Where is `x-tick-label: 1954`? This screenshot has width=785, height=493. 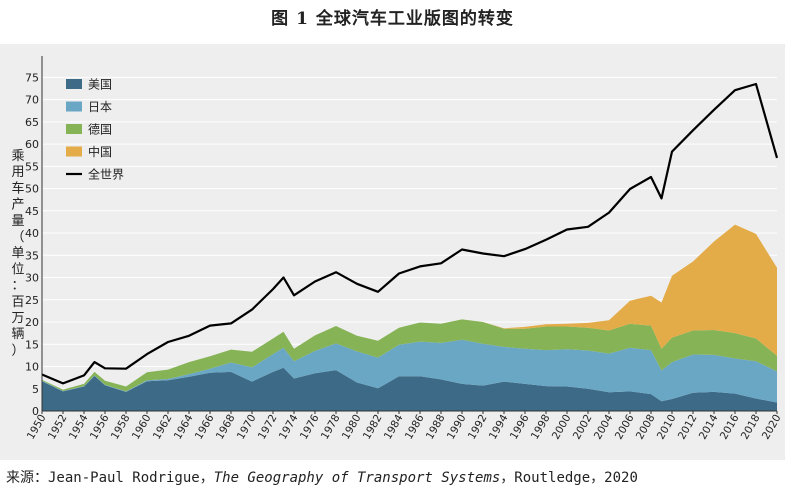
x-tick-label: 1954 is located at coordinates (79, 426).